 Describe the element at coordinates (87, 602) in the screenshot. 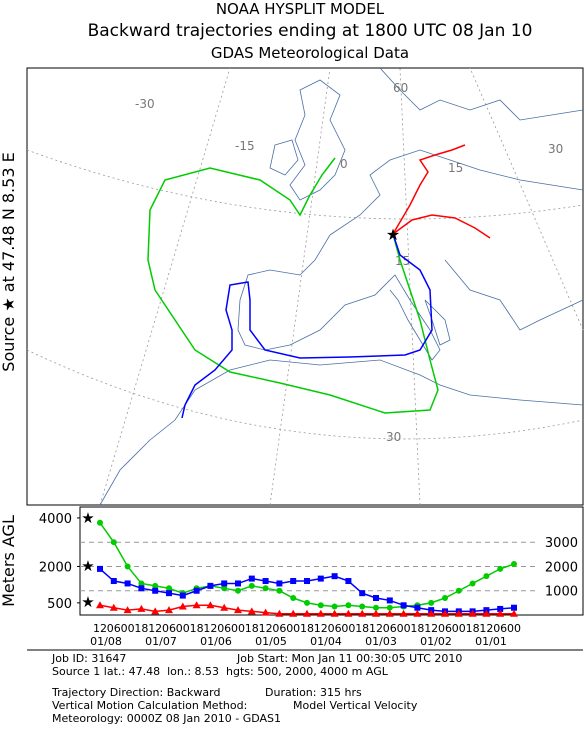

I see `start-star: ★` at that location.